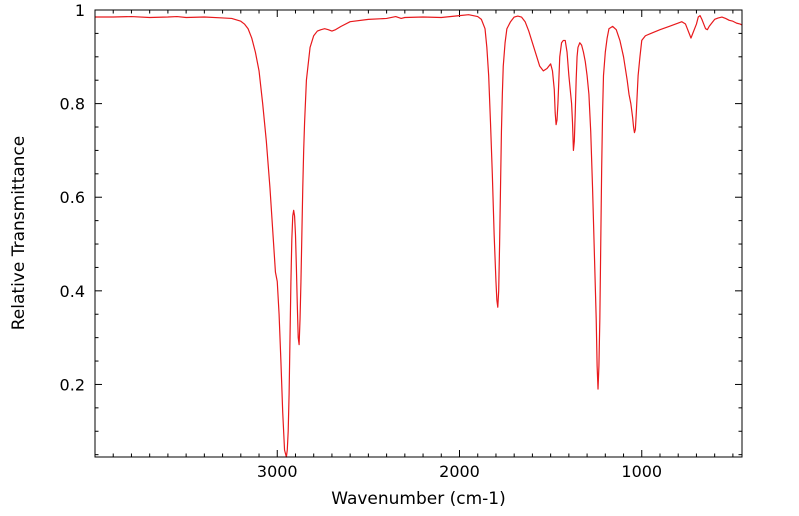  What do you see at coordinates (19, 233) in the screenshot?
I see `y-axis-title: Relative Transmittance` at bounding box center [19, 233].